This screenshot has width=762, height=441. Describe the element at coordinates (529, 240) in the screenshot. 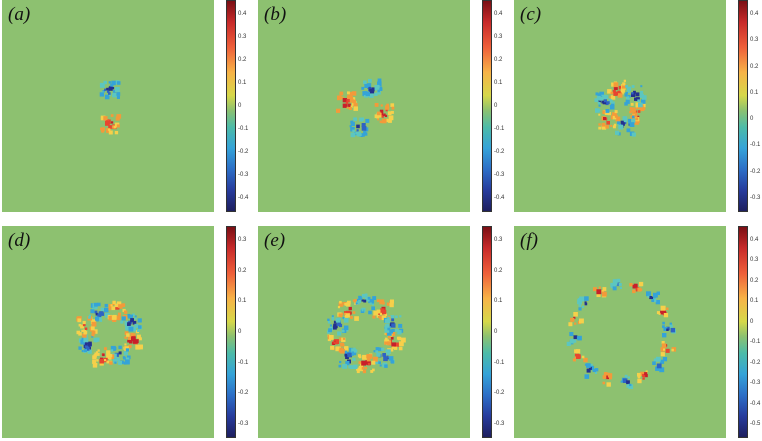

I see `panel-label-f: (f)` at that location.